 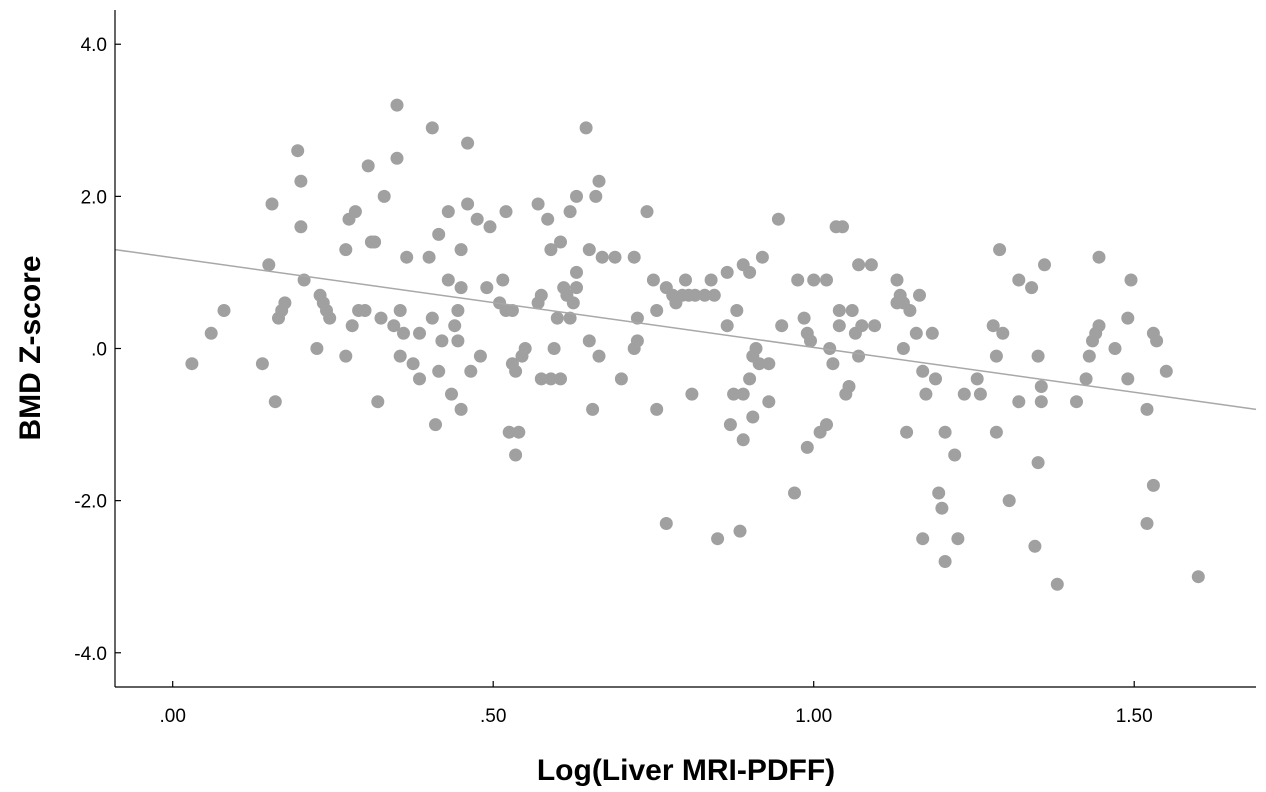 I want to click on y-tick-label: 2.0, so click(x=94, y=197).